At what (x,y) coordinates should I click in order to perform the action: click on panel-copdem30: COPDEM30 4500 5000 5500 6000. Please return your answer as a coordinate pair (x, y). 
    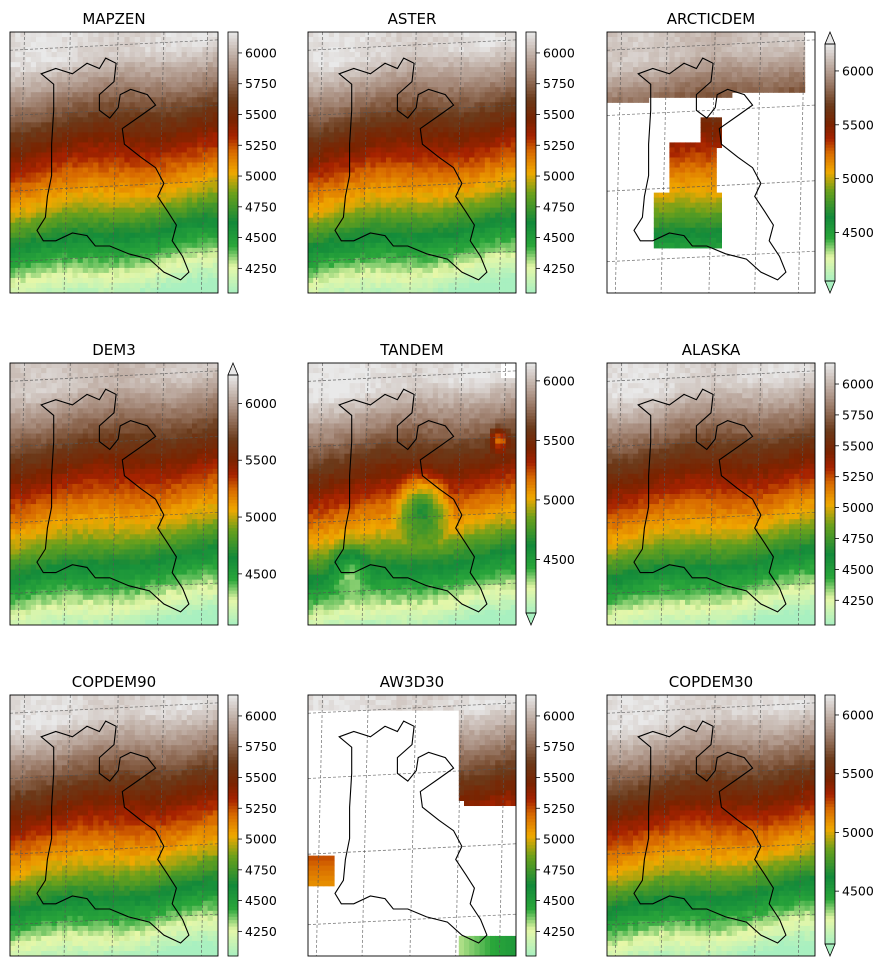
    Looking at the image, I should click on (740, 815).